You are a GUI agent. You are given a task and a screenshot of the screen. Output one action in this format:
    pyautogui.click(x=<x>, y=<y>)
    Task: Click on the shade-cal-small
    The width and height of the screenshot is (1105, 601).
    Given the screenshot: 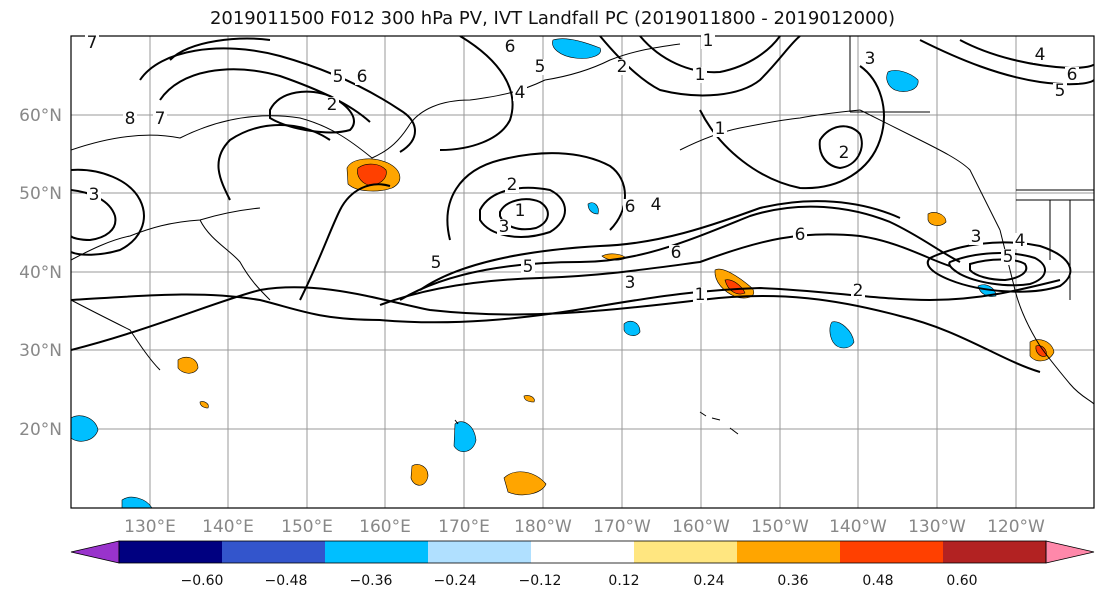 What is the action you would take?
    pyautogui.click(x=937, y=219)
    